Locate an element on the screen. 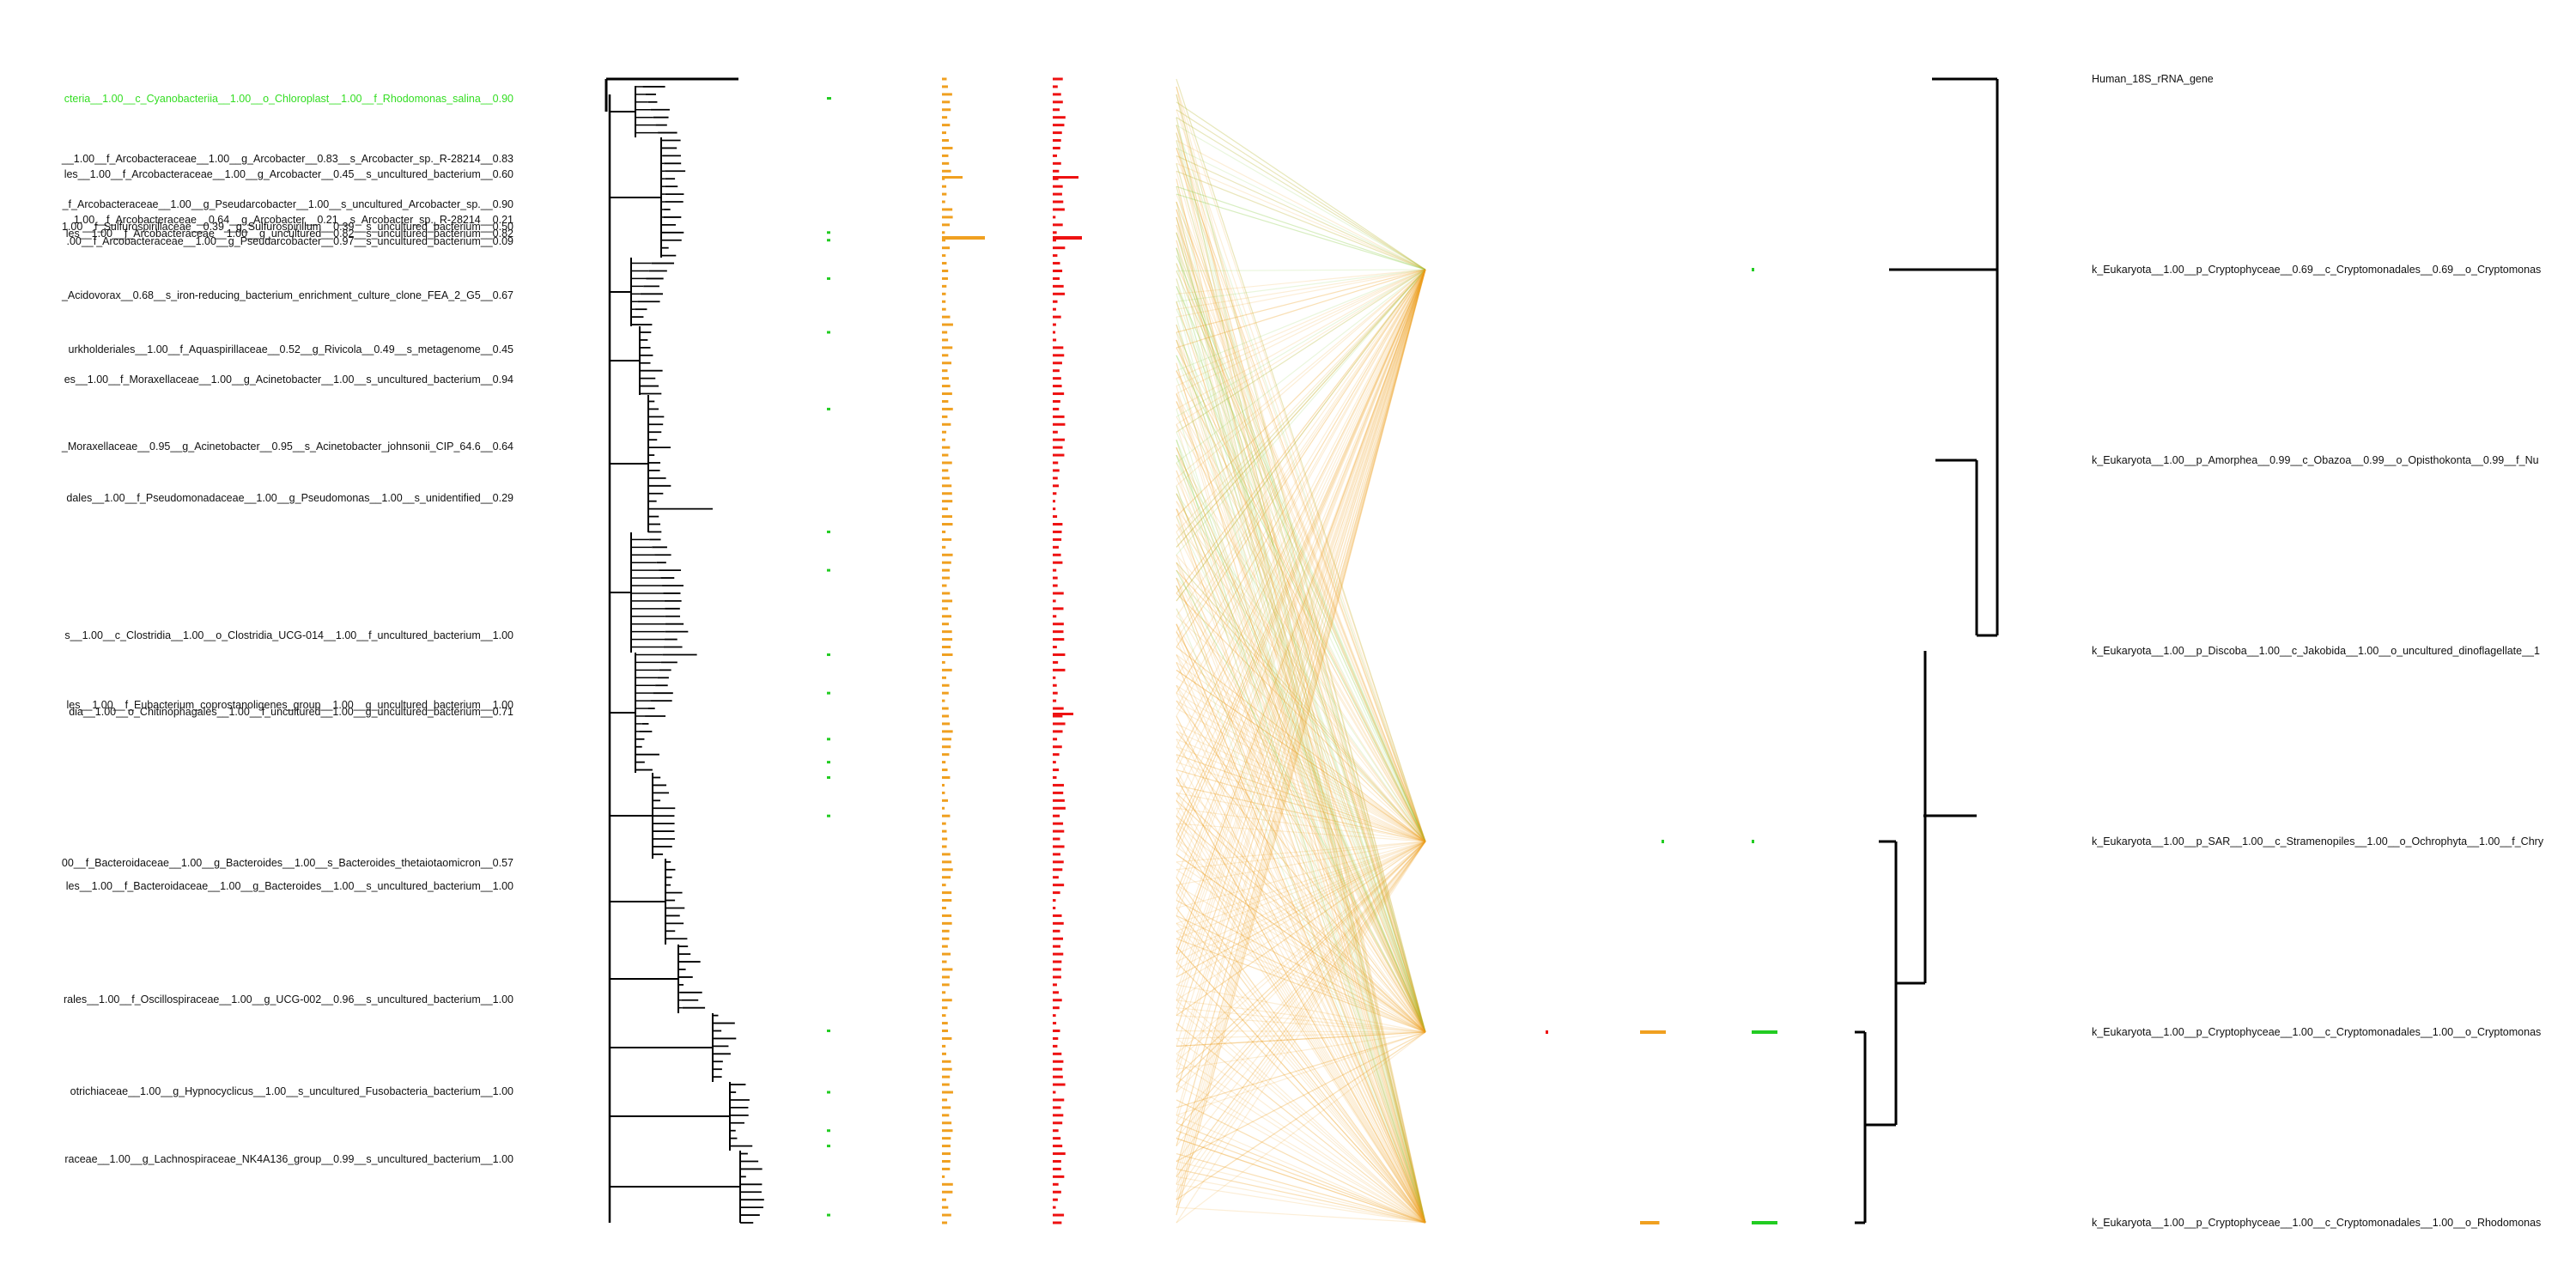 The image size is (2576, 1288). left-abundance-bars is located at coordinates (954, 651).